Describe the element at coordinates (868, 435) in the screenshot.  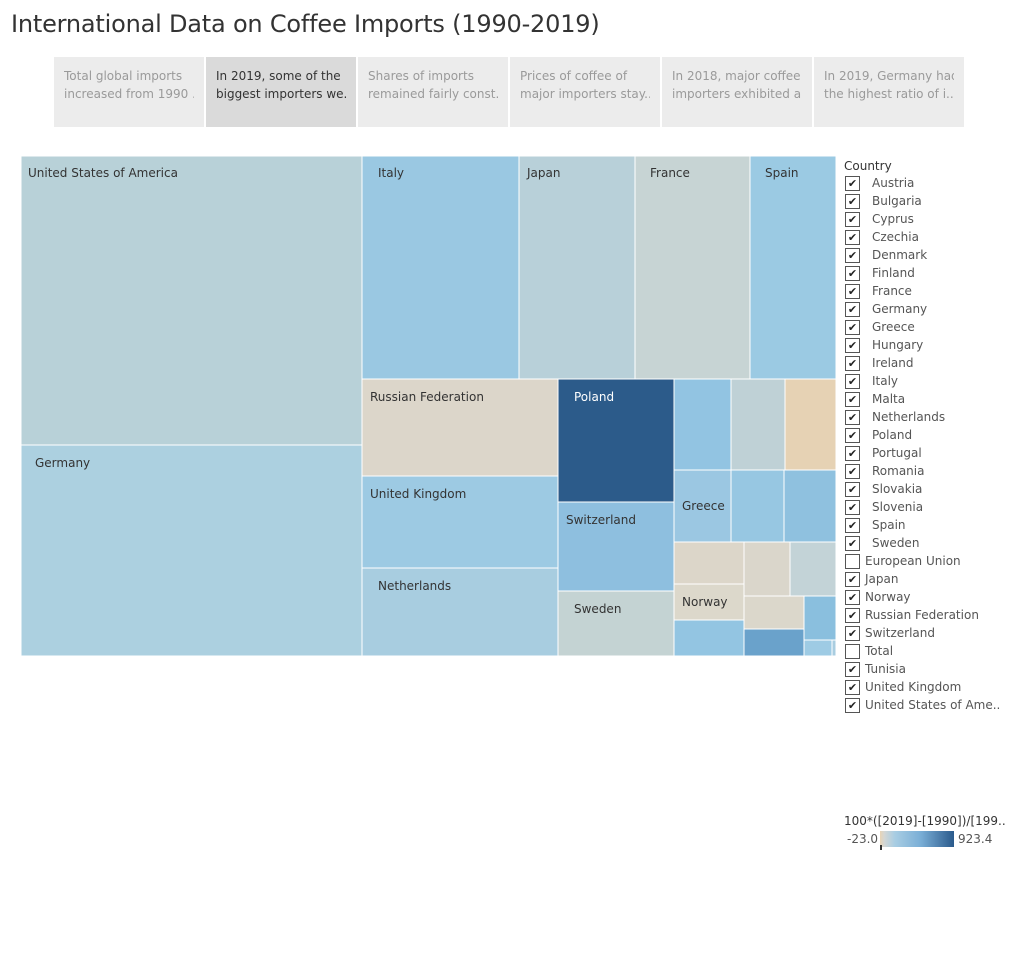
I see `filter-item: ✔ Poland` at that location.